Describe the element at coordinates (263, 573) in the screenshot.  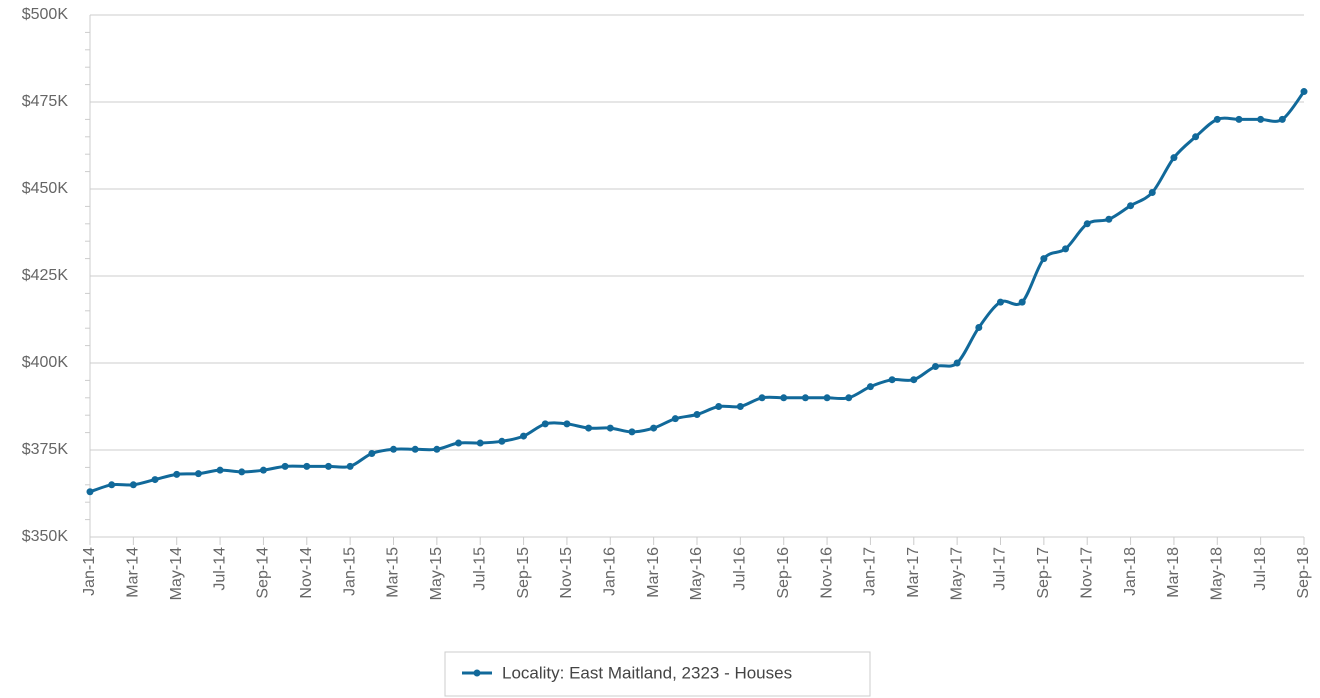
I see `x-tick-label: Sep-14` at that location.